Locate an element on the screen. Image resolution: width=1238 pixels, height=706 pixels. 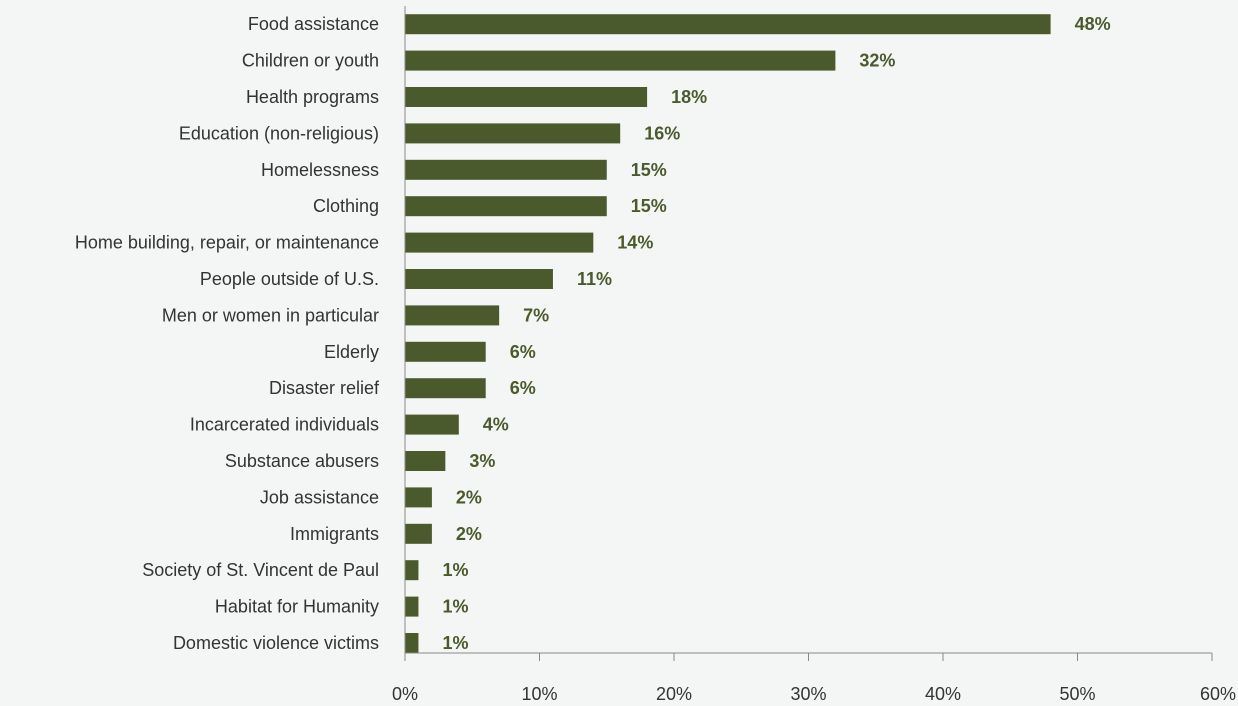
category-label: Homelessness is located at coordinates (320, 170).